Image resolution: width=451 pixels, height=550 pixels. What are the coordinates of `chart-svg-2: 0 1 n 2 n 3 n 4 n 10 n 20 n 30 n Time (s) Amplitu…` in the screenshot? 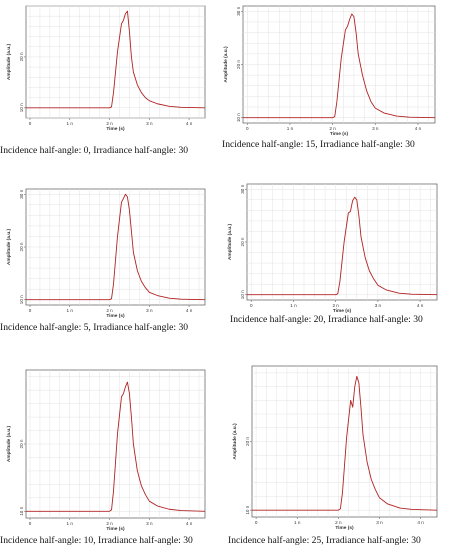 It's located at (106, 253).